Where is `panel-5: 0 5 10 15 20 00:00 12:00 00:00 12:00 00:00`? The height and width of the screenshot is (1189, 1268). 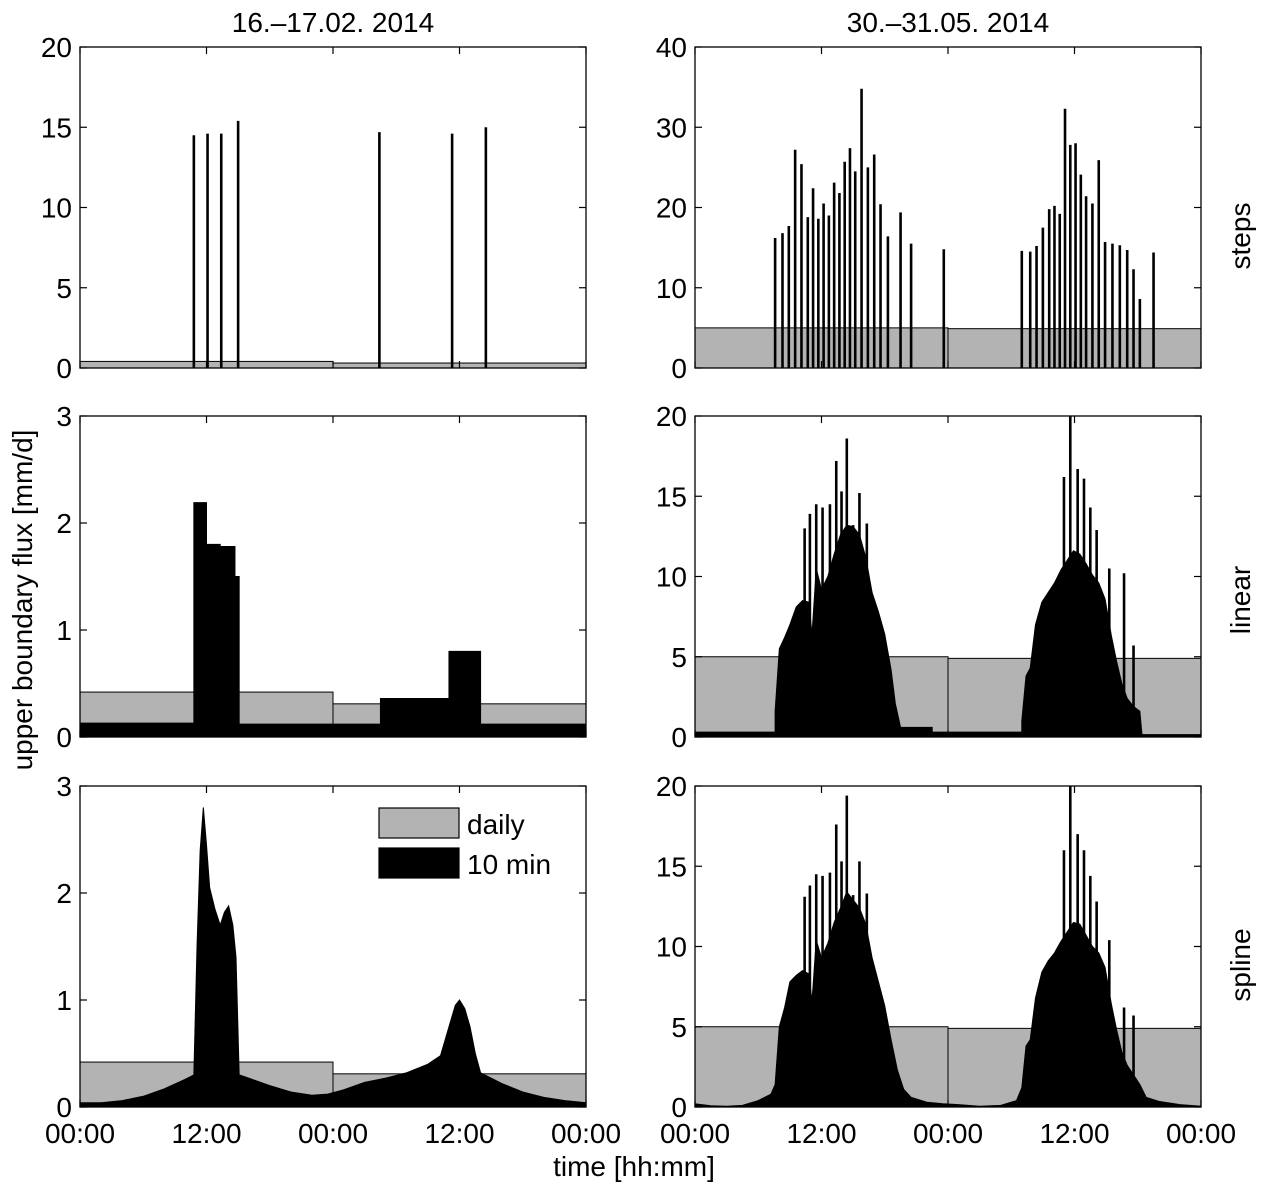
panel-5: 0 5 10 15 20 00:00 12:00 00:00 12:00 00:00 is located at coordinates (946, 960).